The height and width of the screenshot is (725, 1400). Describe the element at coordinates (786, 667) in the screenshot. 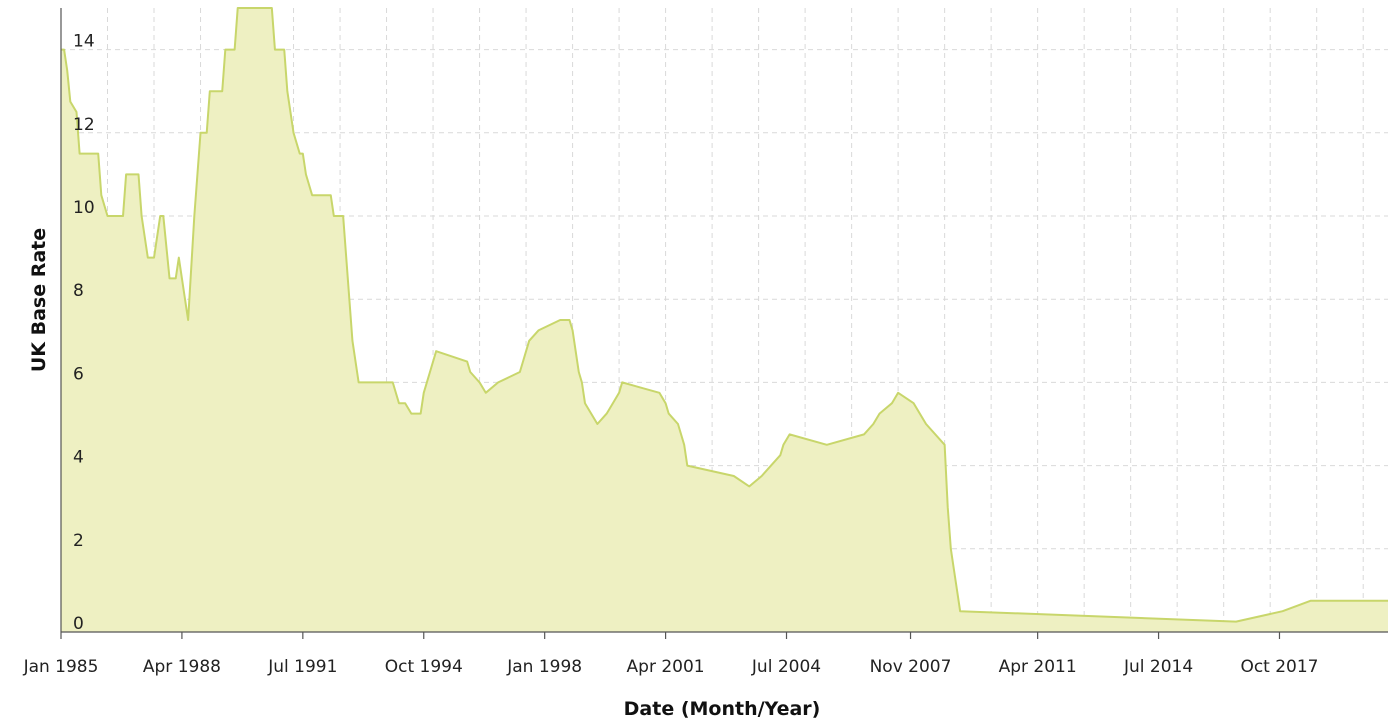

I see `x-tick-label: Jul 2004` at that location.